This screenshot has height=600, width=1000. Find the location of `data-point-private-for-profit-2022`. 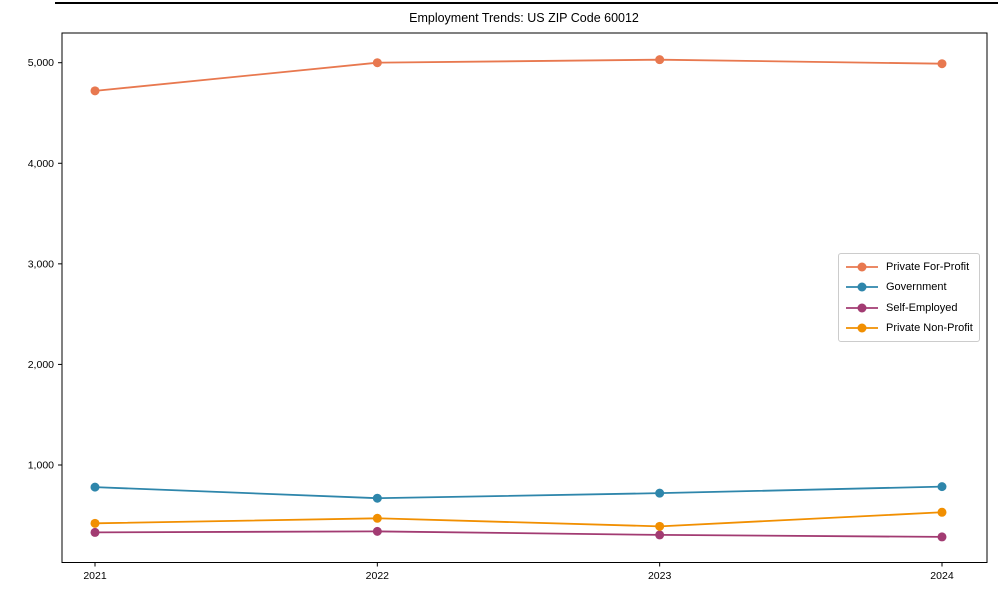

data-point-private-for-profit-2022 is located at coordinates (377, 63).